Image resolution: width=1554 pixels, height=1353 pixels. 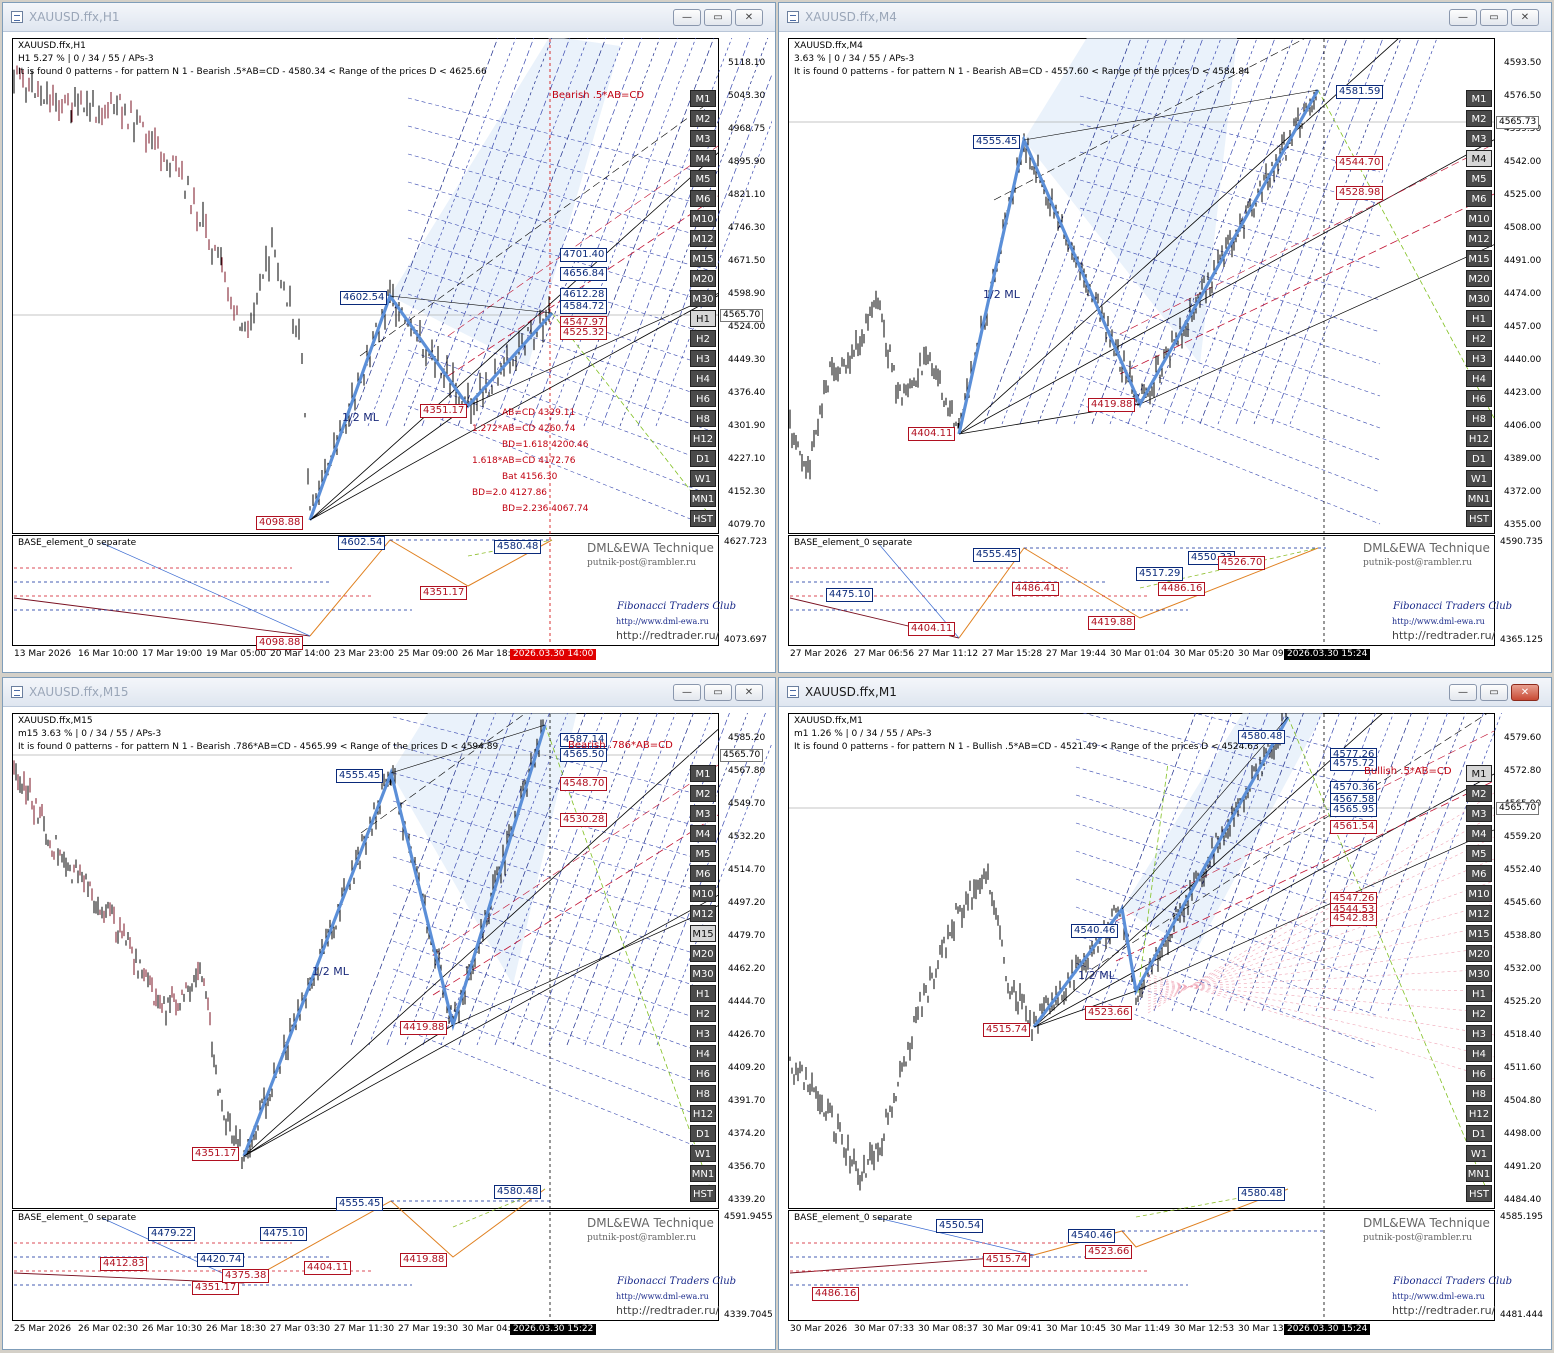 I want to click on title-bar: XAUUSD.ffx,M15 — ▭ ✕, so click(x=389, y=692).